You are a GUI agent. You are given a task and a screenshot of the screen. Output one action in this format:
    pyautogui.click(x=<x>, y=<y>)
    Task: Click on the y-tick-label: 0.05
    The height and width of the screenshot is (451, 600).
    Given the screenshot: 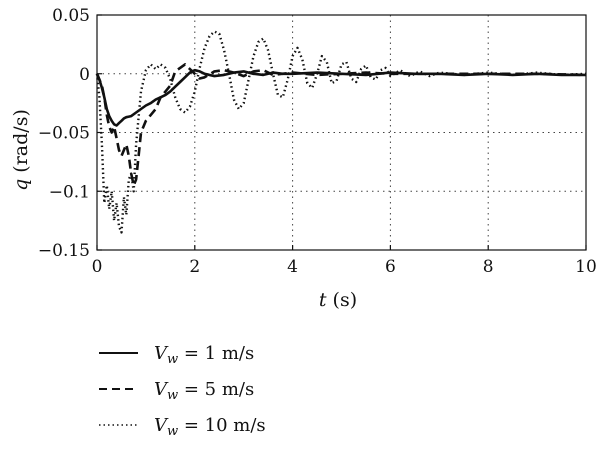 What is the action you would take?
    pyautogui.click(x=71, y=16)
    